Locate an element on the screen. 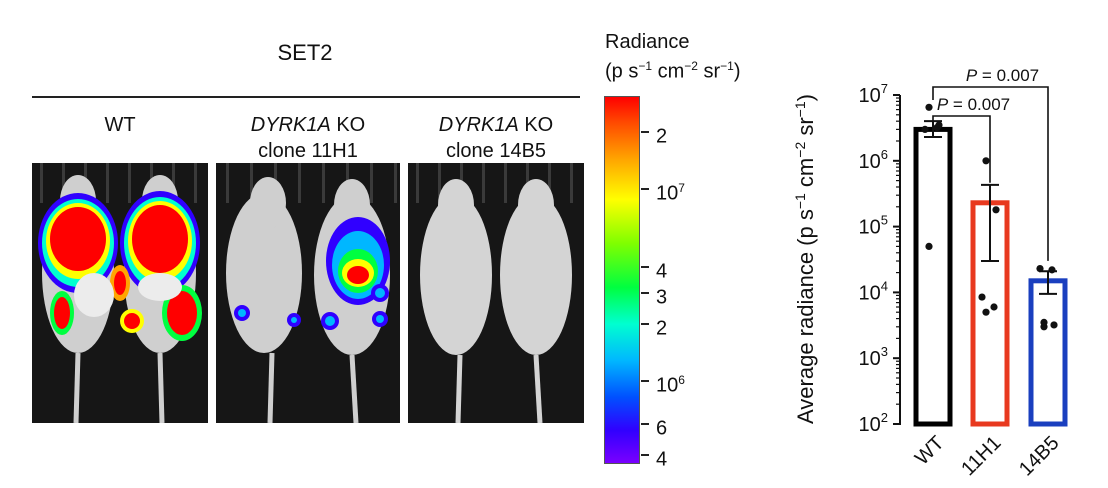 This screenshot has width=1108, height=488. group-label-14b5: DYRK1A KO clone 14B5 is located at coordinates (496, 138).